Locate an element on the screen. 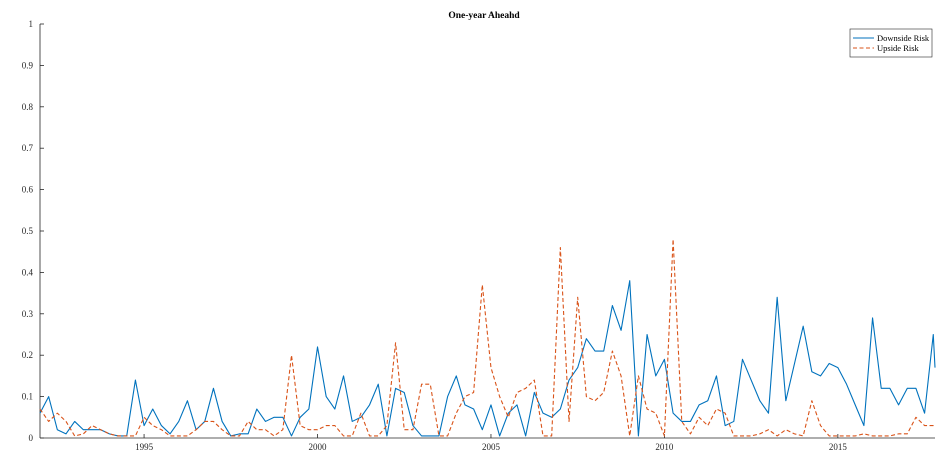 The height and width of the screenshot is (451, 936). y-tick-label: 0 is located at coordinates (31, 438).